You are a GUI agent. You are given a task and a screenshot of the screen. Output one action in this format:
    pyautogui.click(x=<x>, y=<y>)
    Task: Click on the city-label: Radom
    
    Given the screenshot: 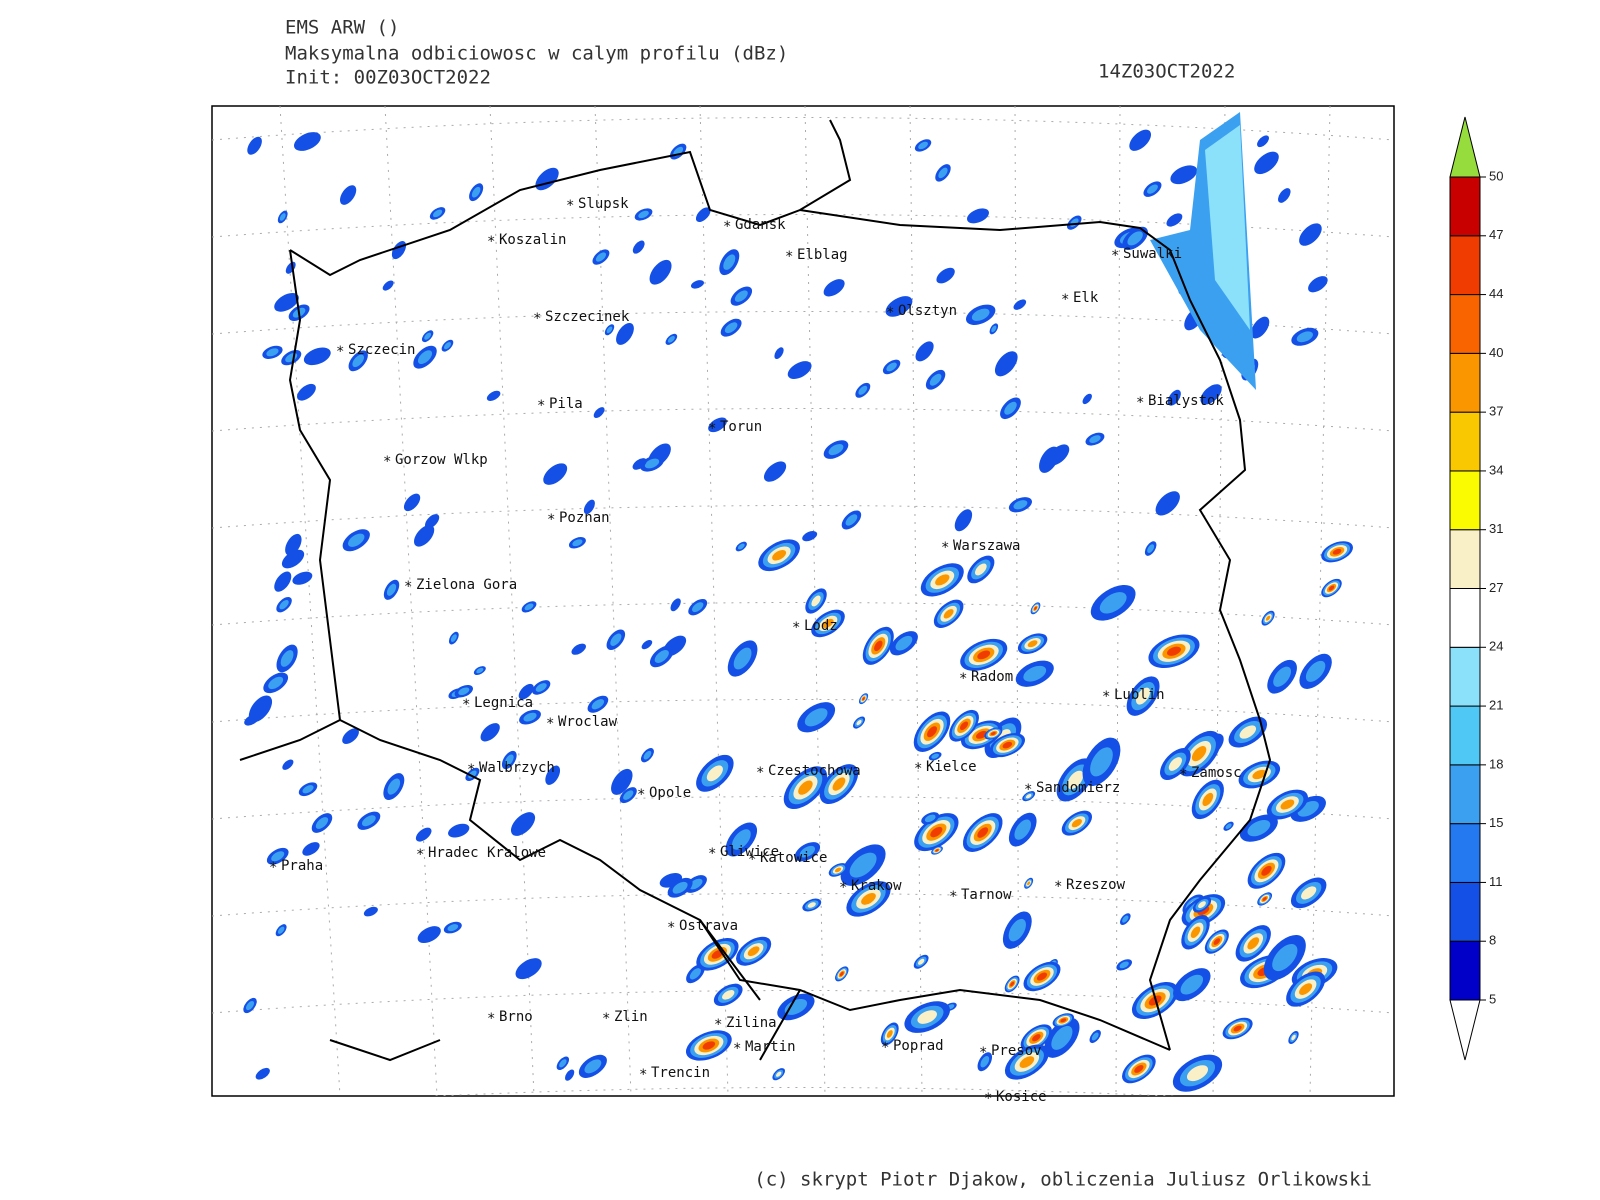 What is the action you would take?
    pyautogui.click(x=992, y=677)
    